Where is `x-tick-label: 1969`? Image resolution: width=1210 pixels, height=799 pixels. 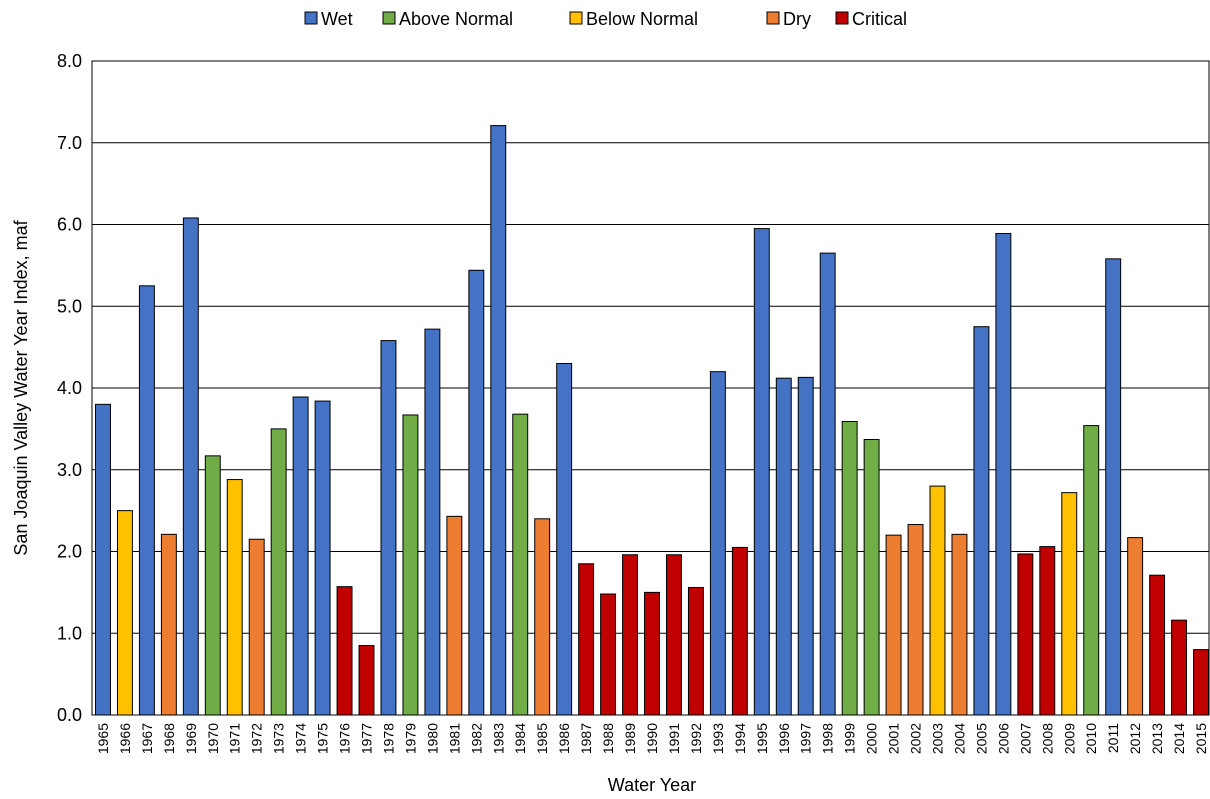
x-tick-label: 1969 is located at coordinates (191, 738).